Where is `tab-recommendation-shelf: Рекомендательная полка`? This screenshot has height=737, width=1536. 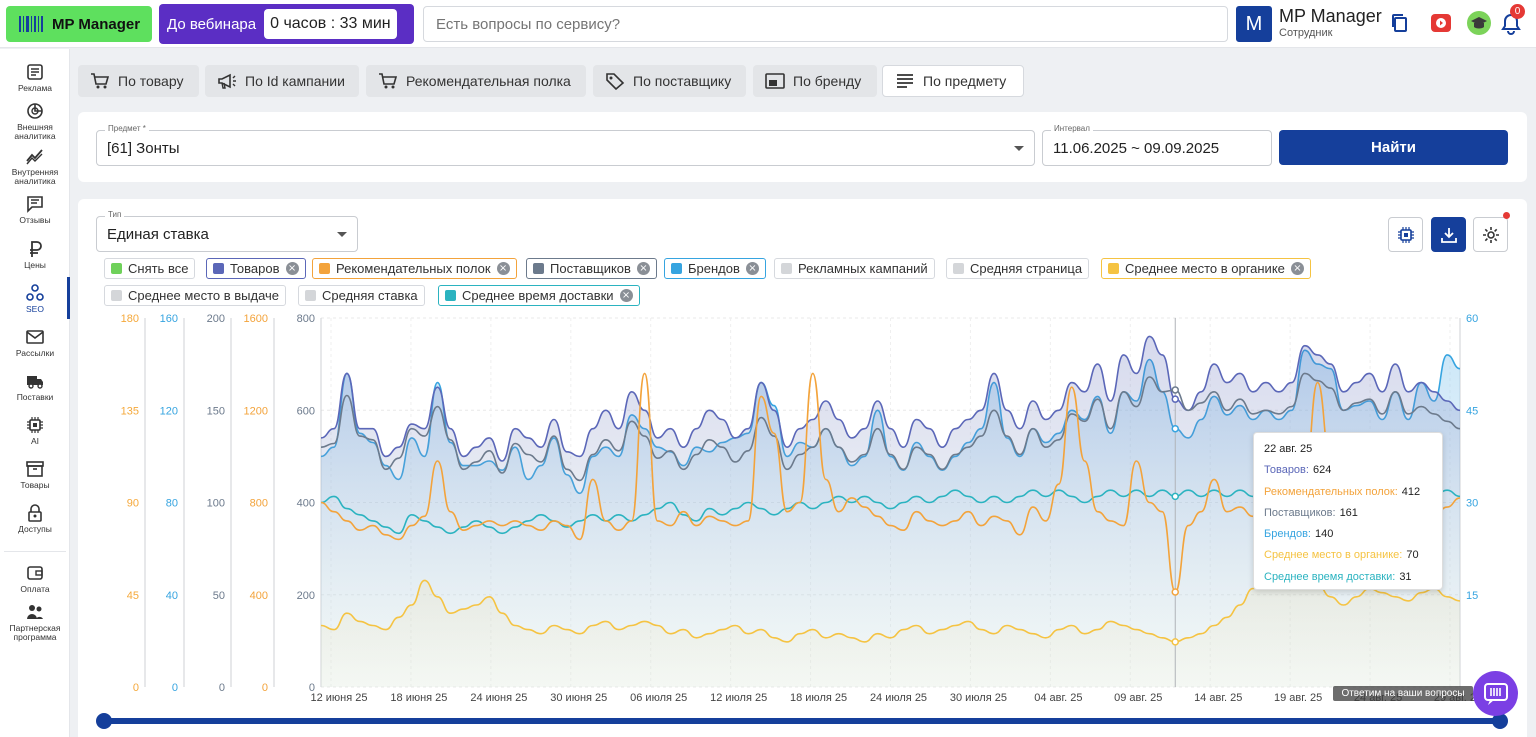 tab-recommendation-shelf: Рекомендательная полка is located at coordinates (476, 81).